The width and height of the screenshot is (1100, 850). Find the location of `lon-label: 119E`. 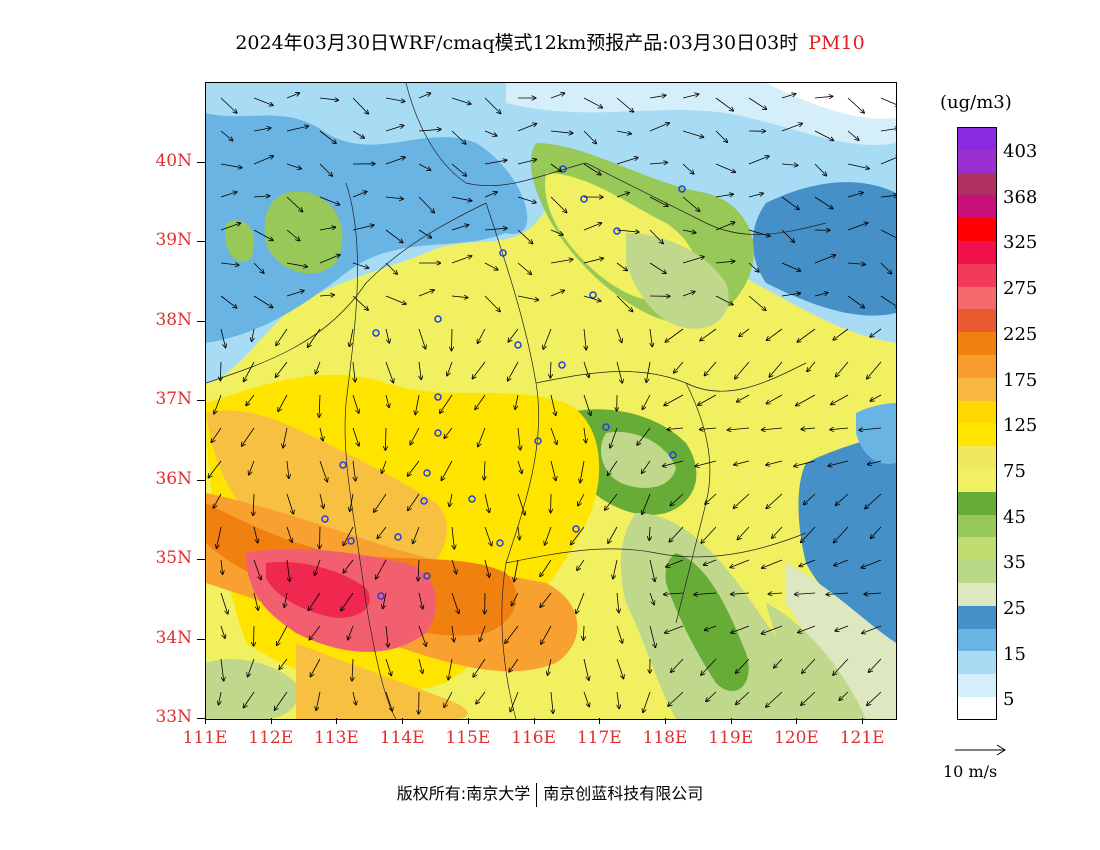

lon-label: 119E is located at coordinates (731, 738).